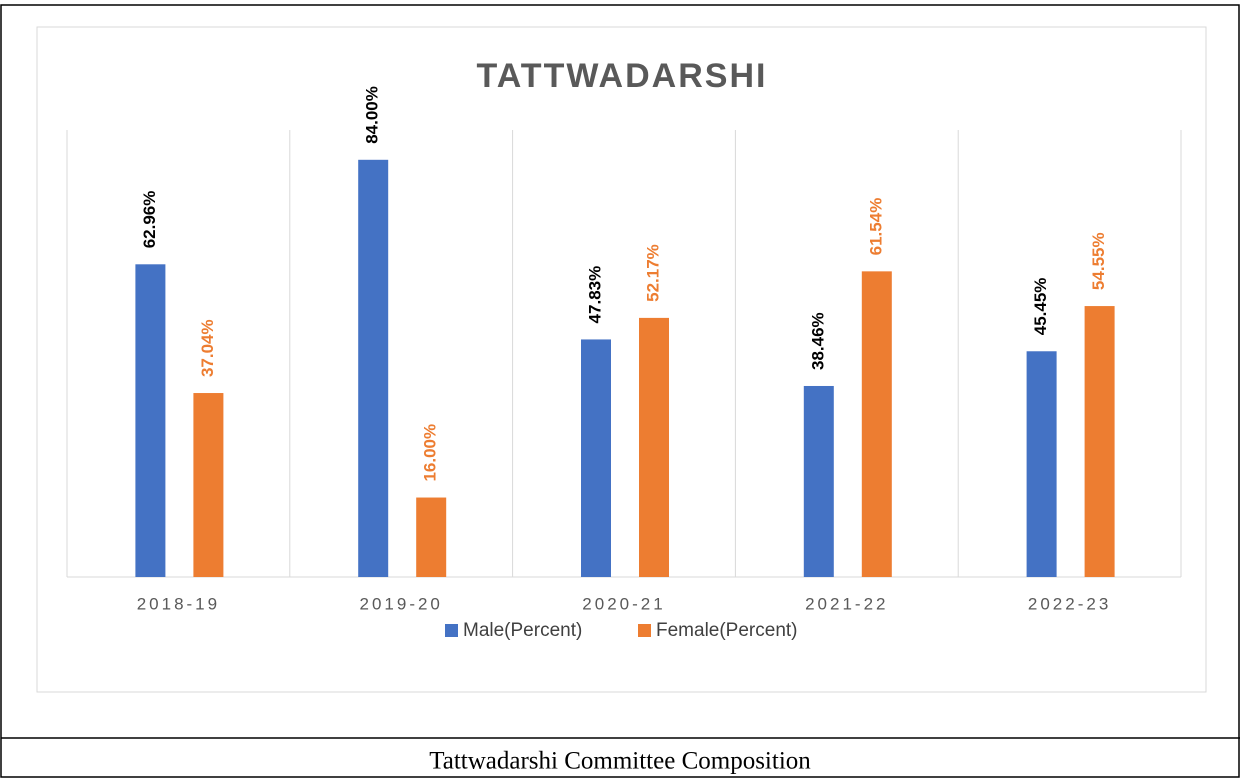  Describe the element at coordinates (623, 603) in the screenshot. I see `x-tick-label: 2020-21` at that location.